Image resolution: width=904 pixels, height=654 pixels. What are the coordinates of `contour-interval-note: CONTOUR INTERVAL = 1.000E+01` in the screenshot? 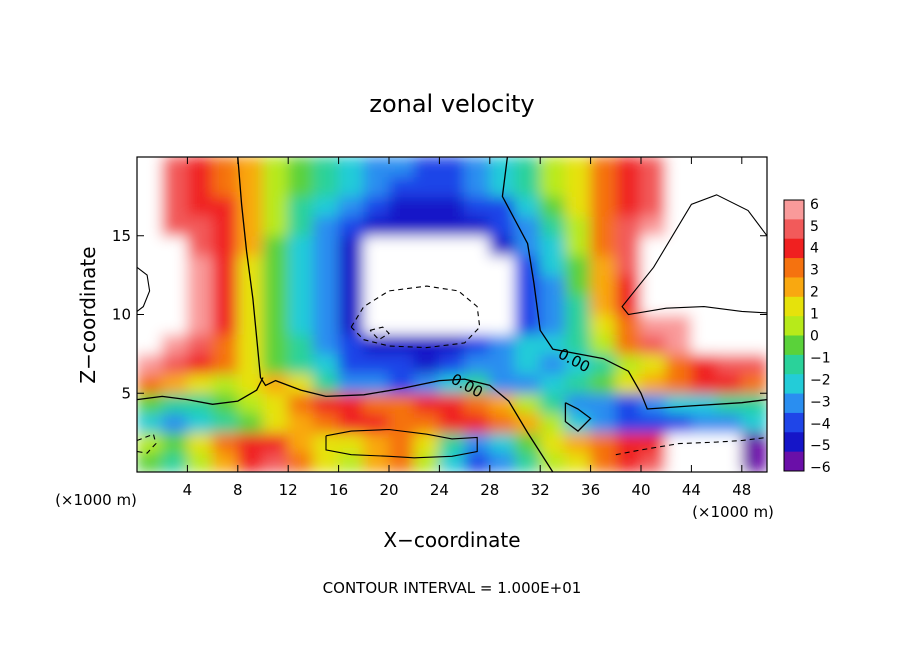 It's located at (452, 588).